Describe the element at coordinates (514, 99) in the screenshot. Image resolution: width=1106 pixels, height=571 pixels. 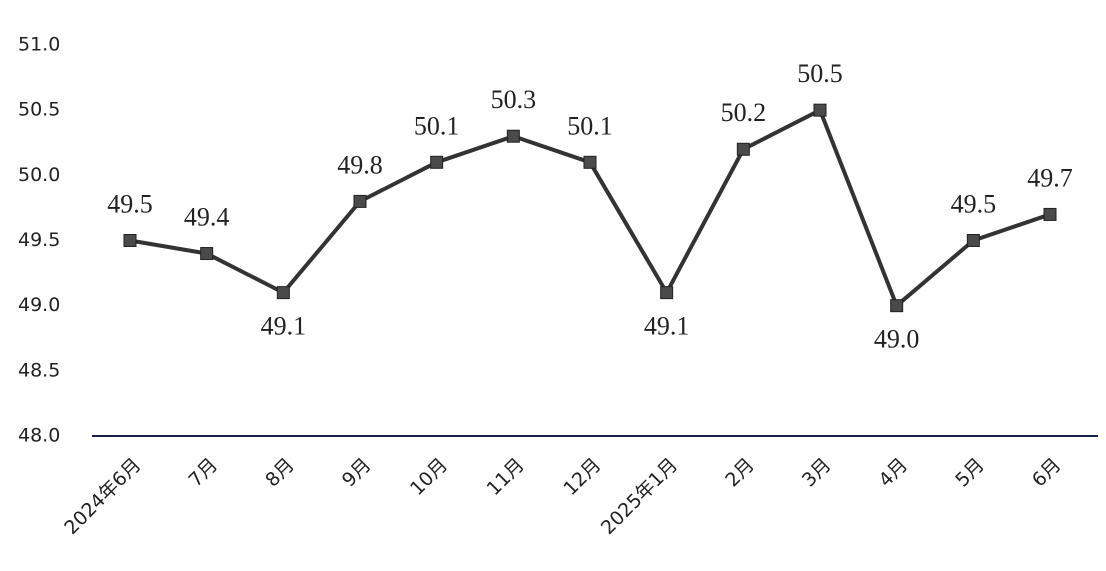
I see `data-label: 50.3` at that location.